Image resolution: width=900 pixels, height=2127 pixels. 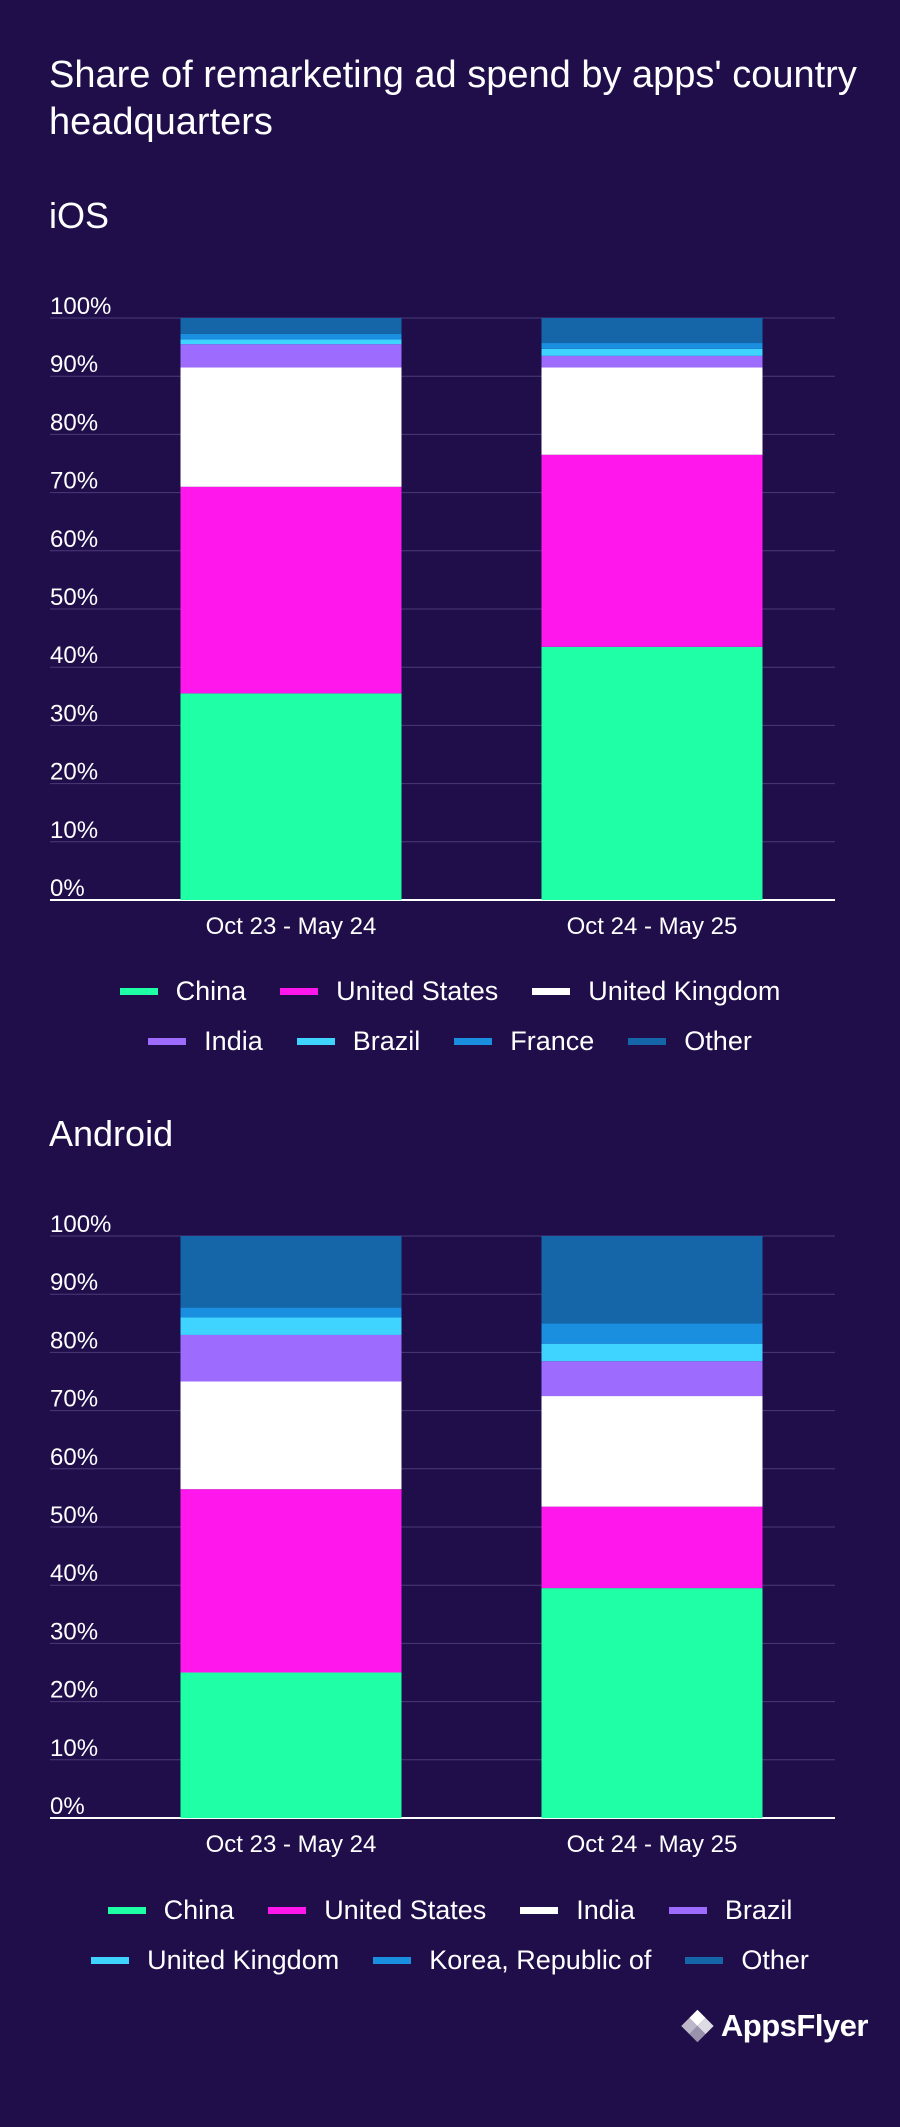 What do you see at coordinates (74, 1457) in the screenshot?
I see `y-tick-label: 60%` at bounding box center [74, 1457].